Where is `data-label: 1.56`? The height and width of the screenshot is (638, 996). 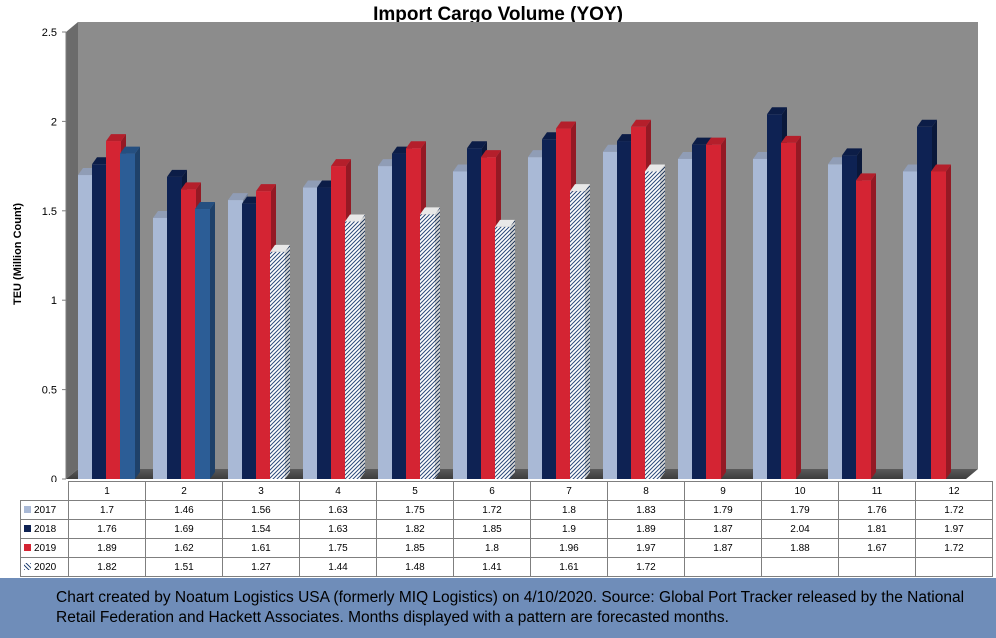
data-label: 1.56 is located at coordinates (261, 510).